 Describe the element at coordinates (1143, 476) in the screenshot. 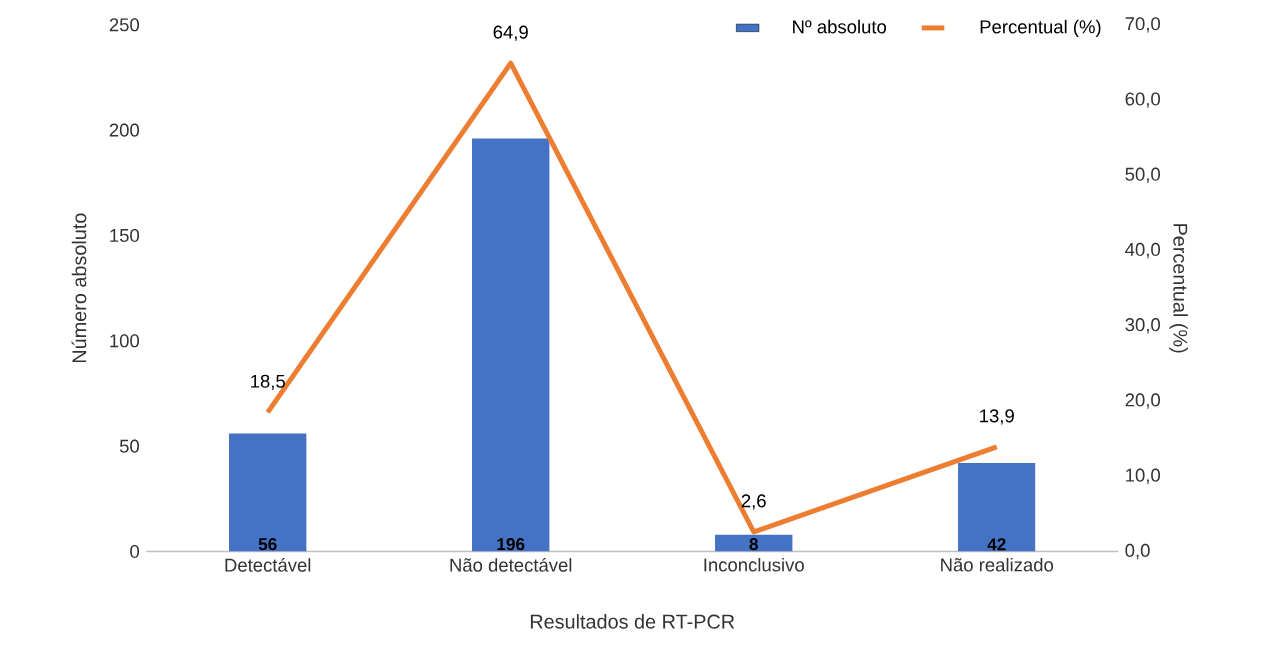

I see `y2-tick-label: 10,0` at that location.